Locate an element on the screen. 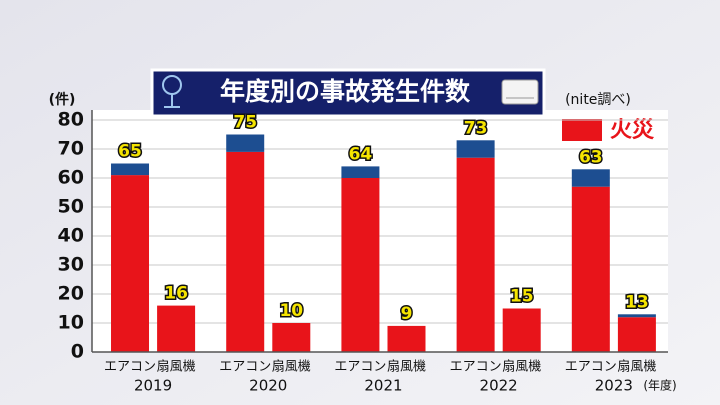 The width and height of the screenshot is (720, 405). y-tick-label: 80 is located at coordinates (71, 120).